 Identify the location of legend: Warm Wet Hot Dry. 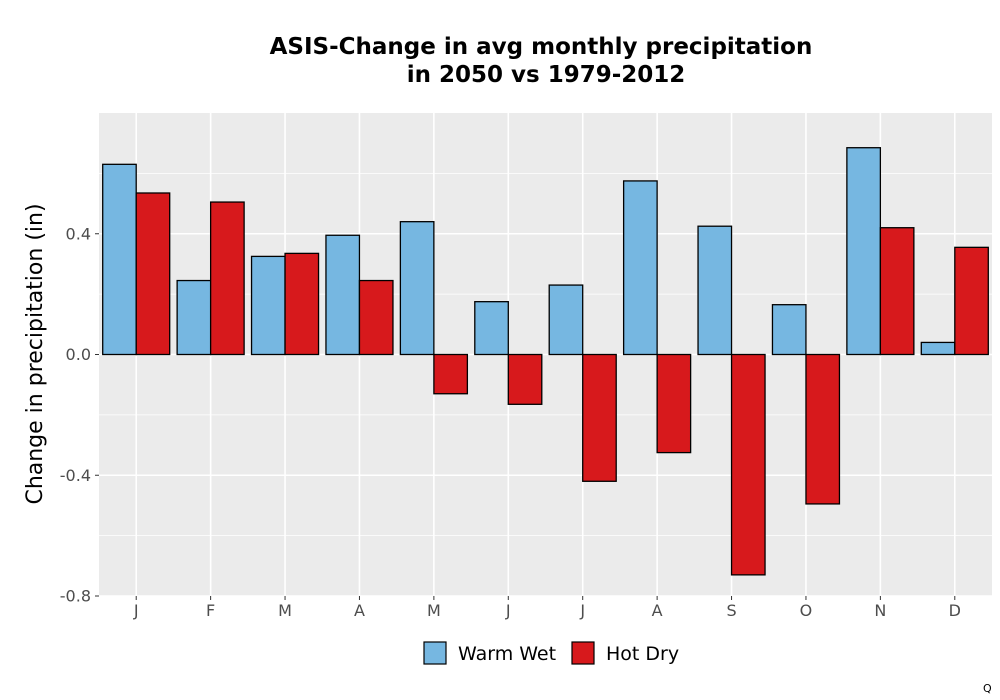
(551, 653).